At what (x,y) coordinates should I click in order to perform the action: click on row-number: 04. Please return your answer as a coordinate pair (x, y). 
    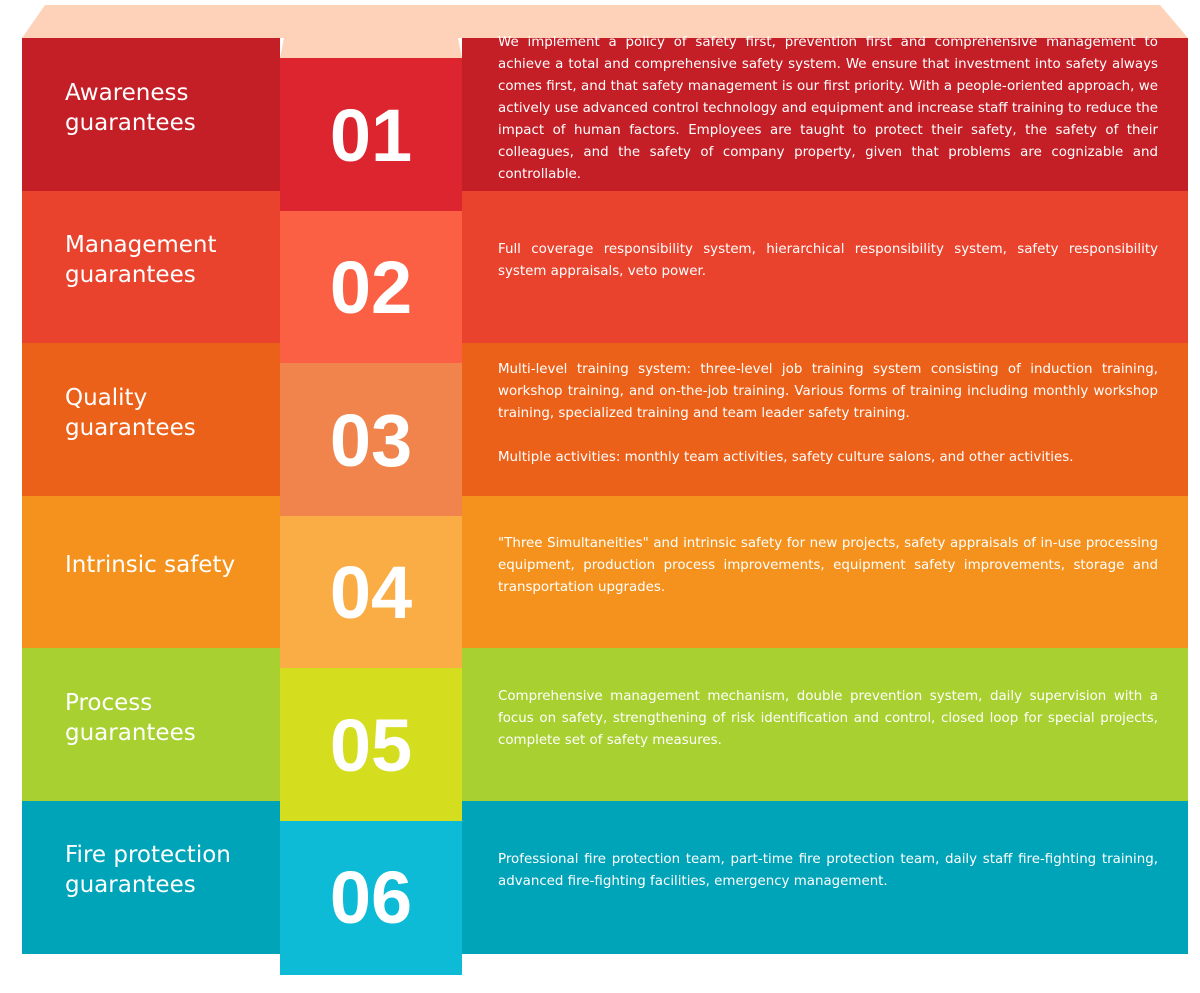
    Looking at the image, I should click on (371, 592).